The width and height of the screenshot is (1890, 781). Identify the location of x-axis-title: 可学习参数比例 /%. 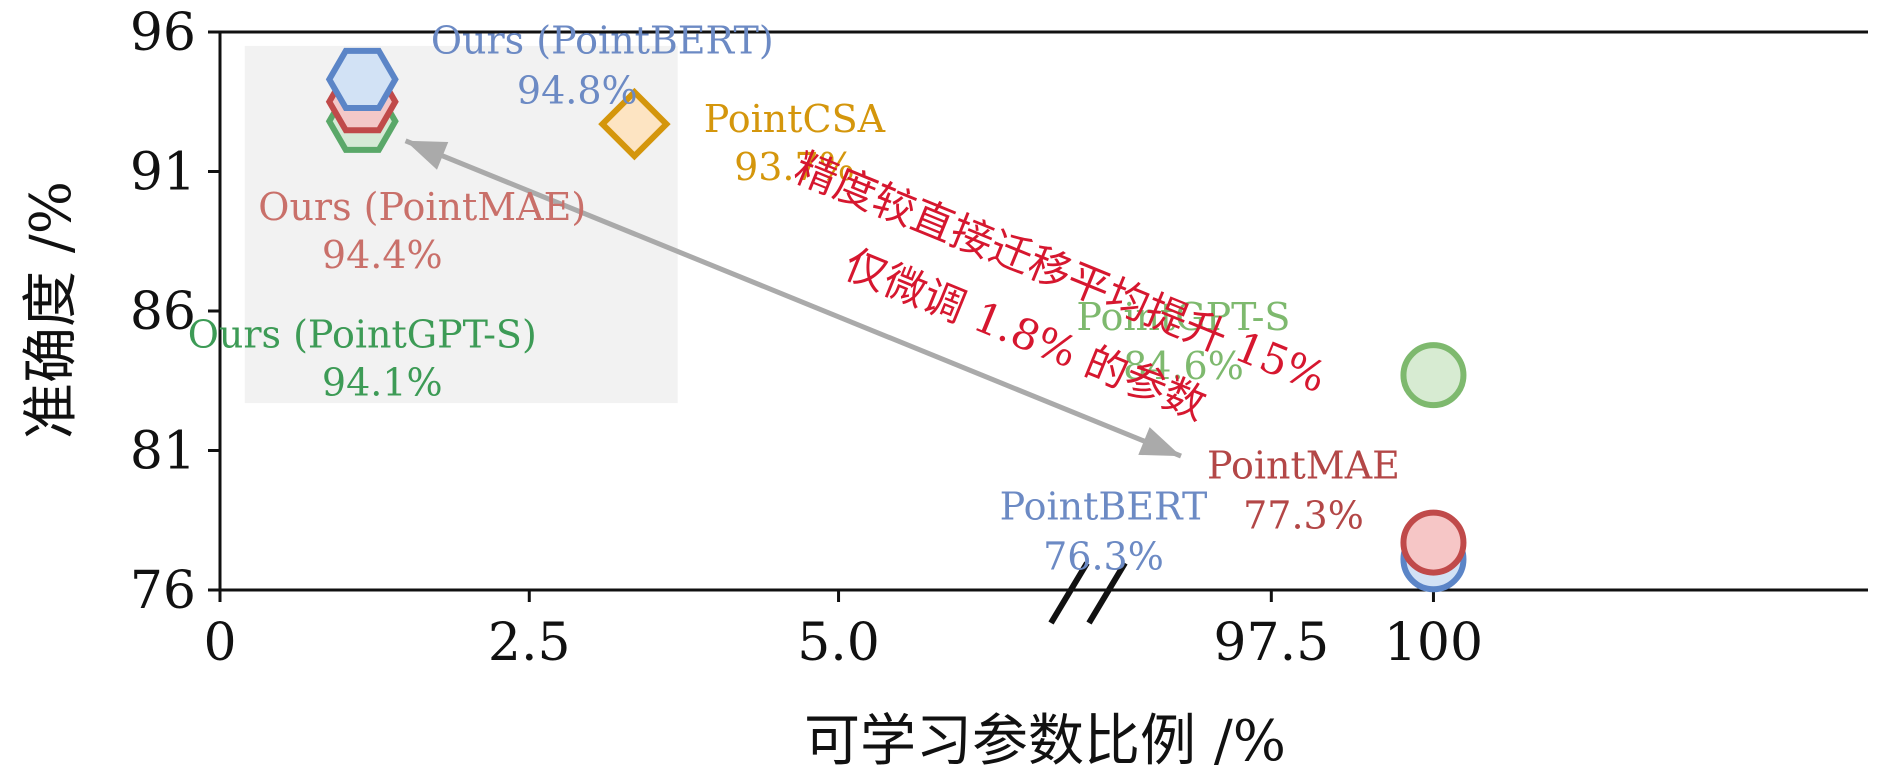
(1045, 741).